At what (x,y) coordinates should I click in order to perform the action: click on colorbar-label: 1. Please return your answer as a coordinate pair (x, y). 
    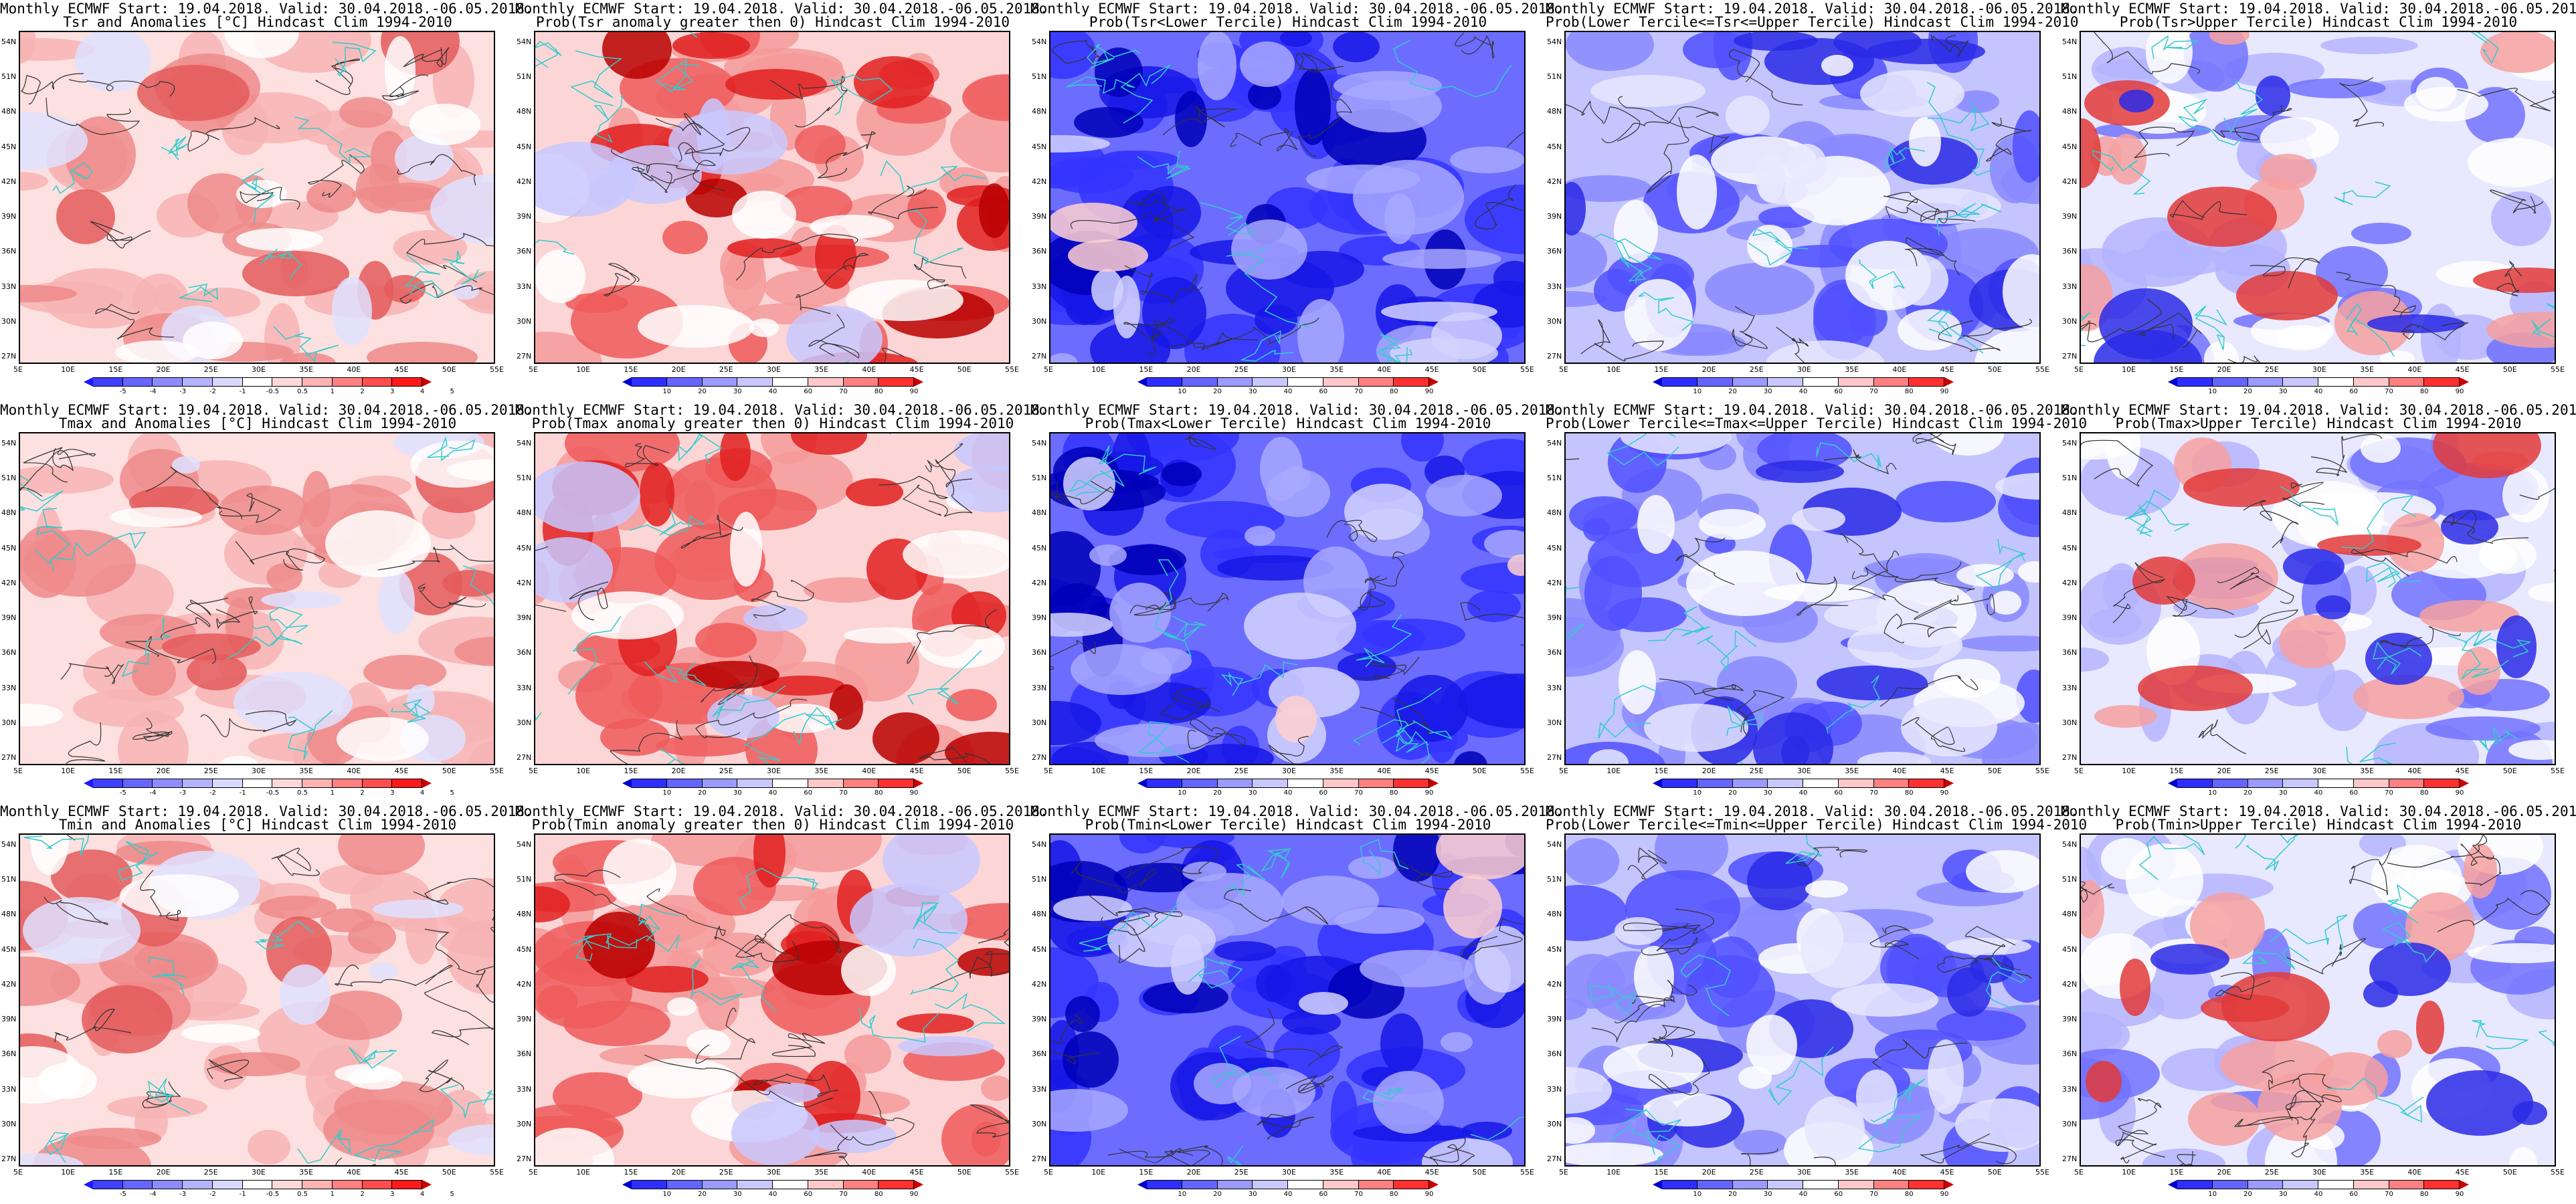
    Looking at the image, I should click on (332, 391).